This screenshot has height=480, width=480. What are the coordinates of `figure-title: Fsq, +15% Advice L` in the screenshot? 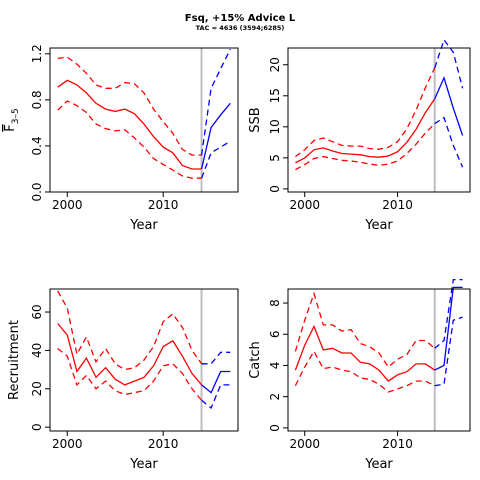 It's located at (240, 18).